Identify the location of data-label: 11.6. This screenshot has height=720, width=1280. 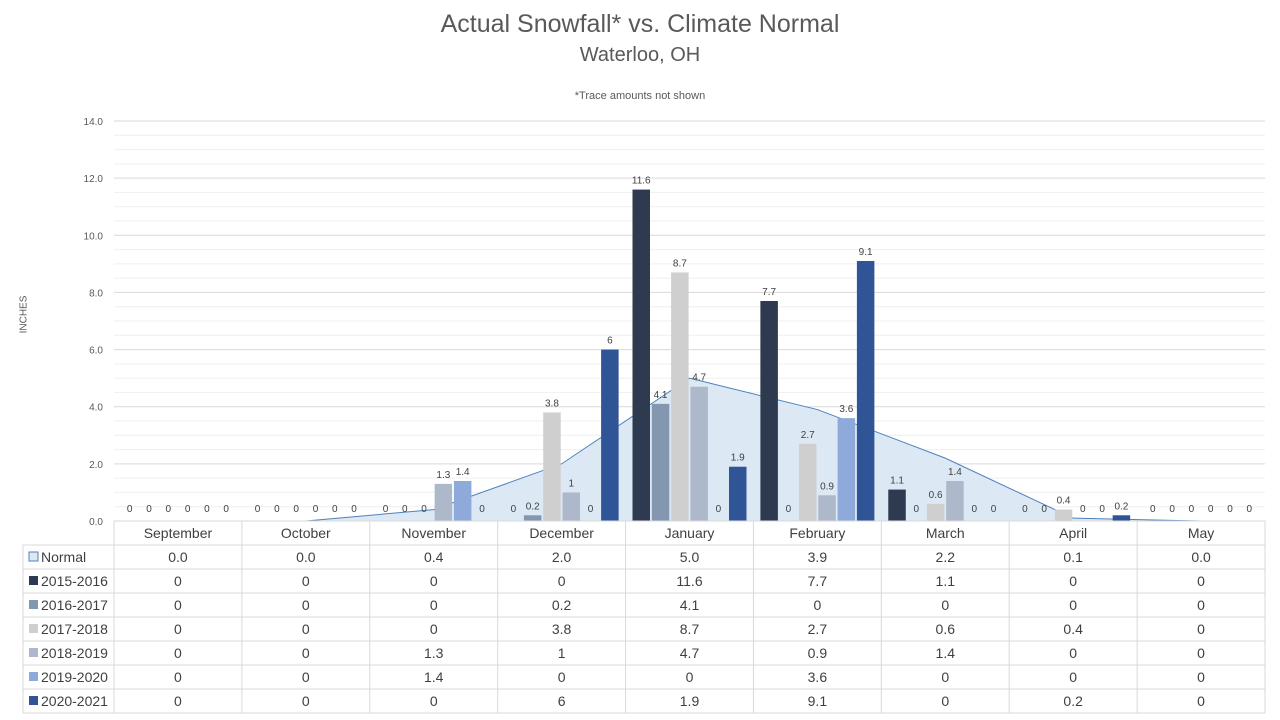
(641, 181).